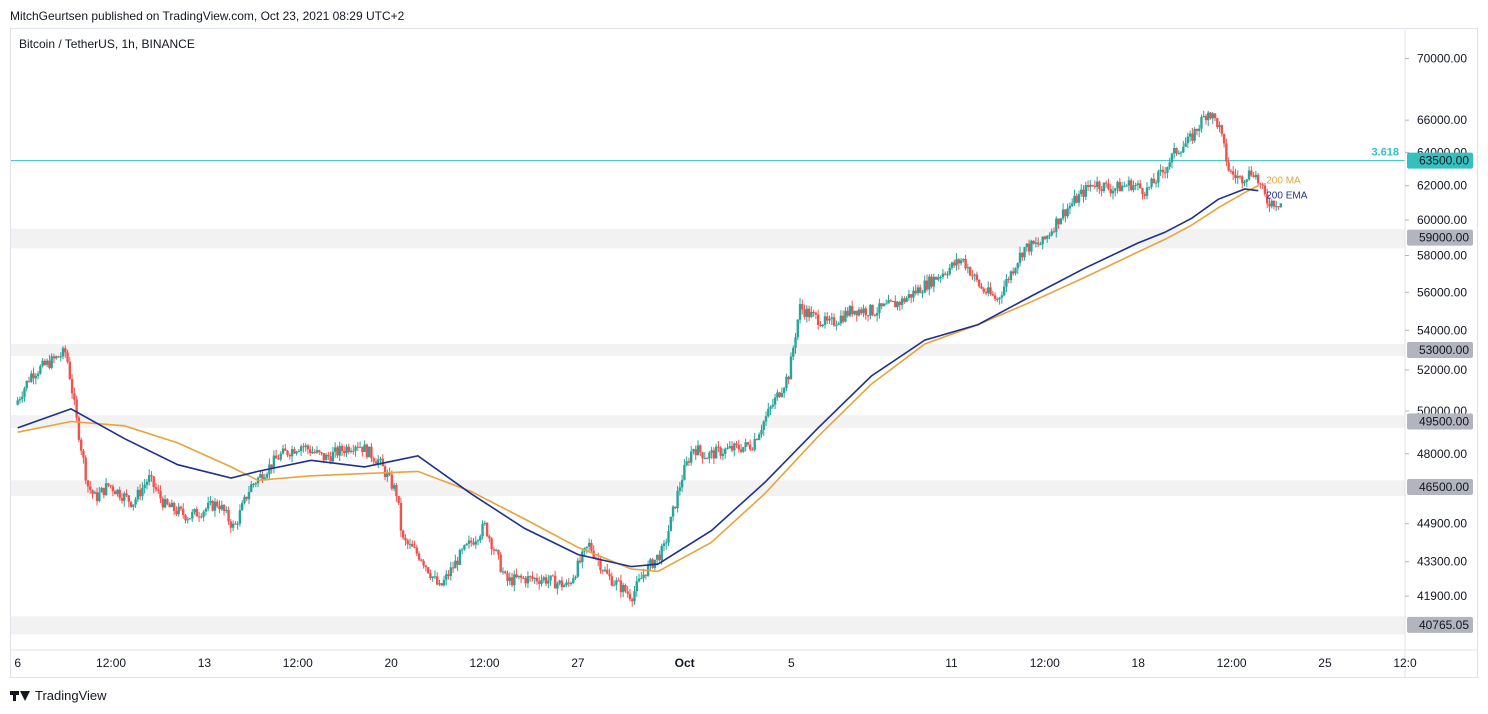  Describe the element at coordinates (708, 625) in the screenshot. I see `zone-band` at that location.